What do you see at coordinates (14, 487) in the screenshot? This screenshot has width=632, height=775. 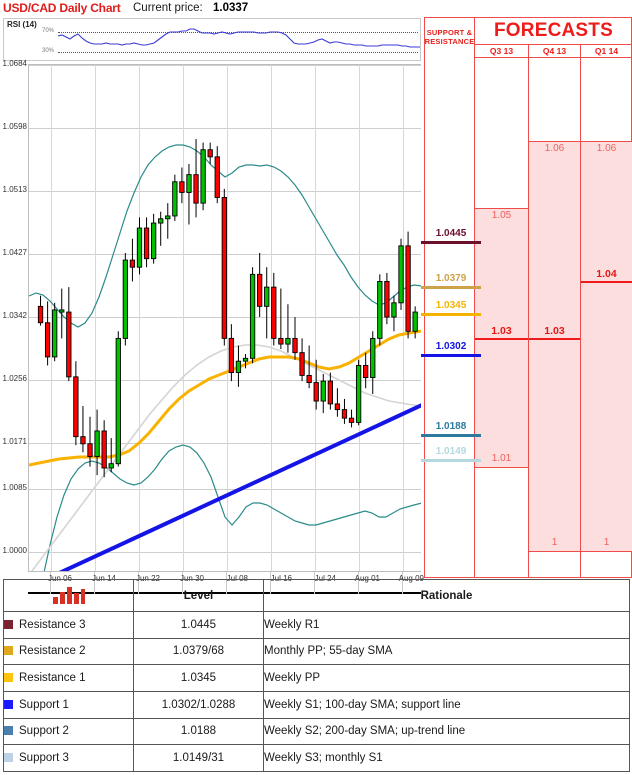 I see `y-tick-7: 1.0085` at bounding box center [14, 487].